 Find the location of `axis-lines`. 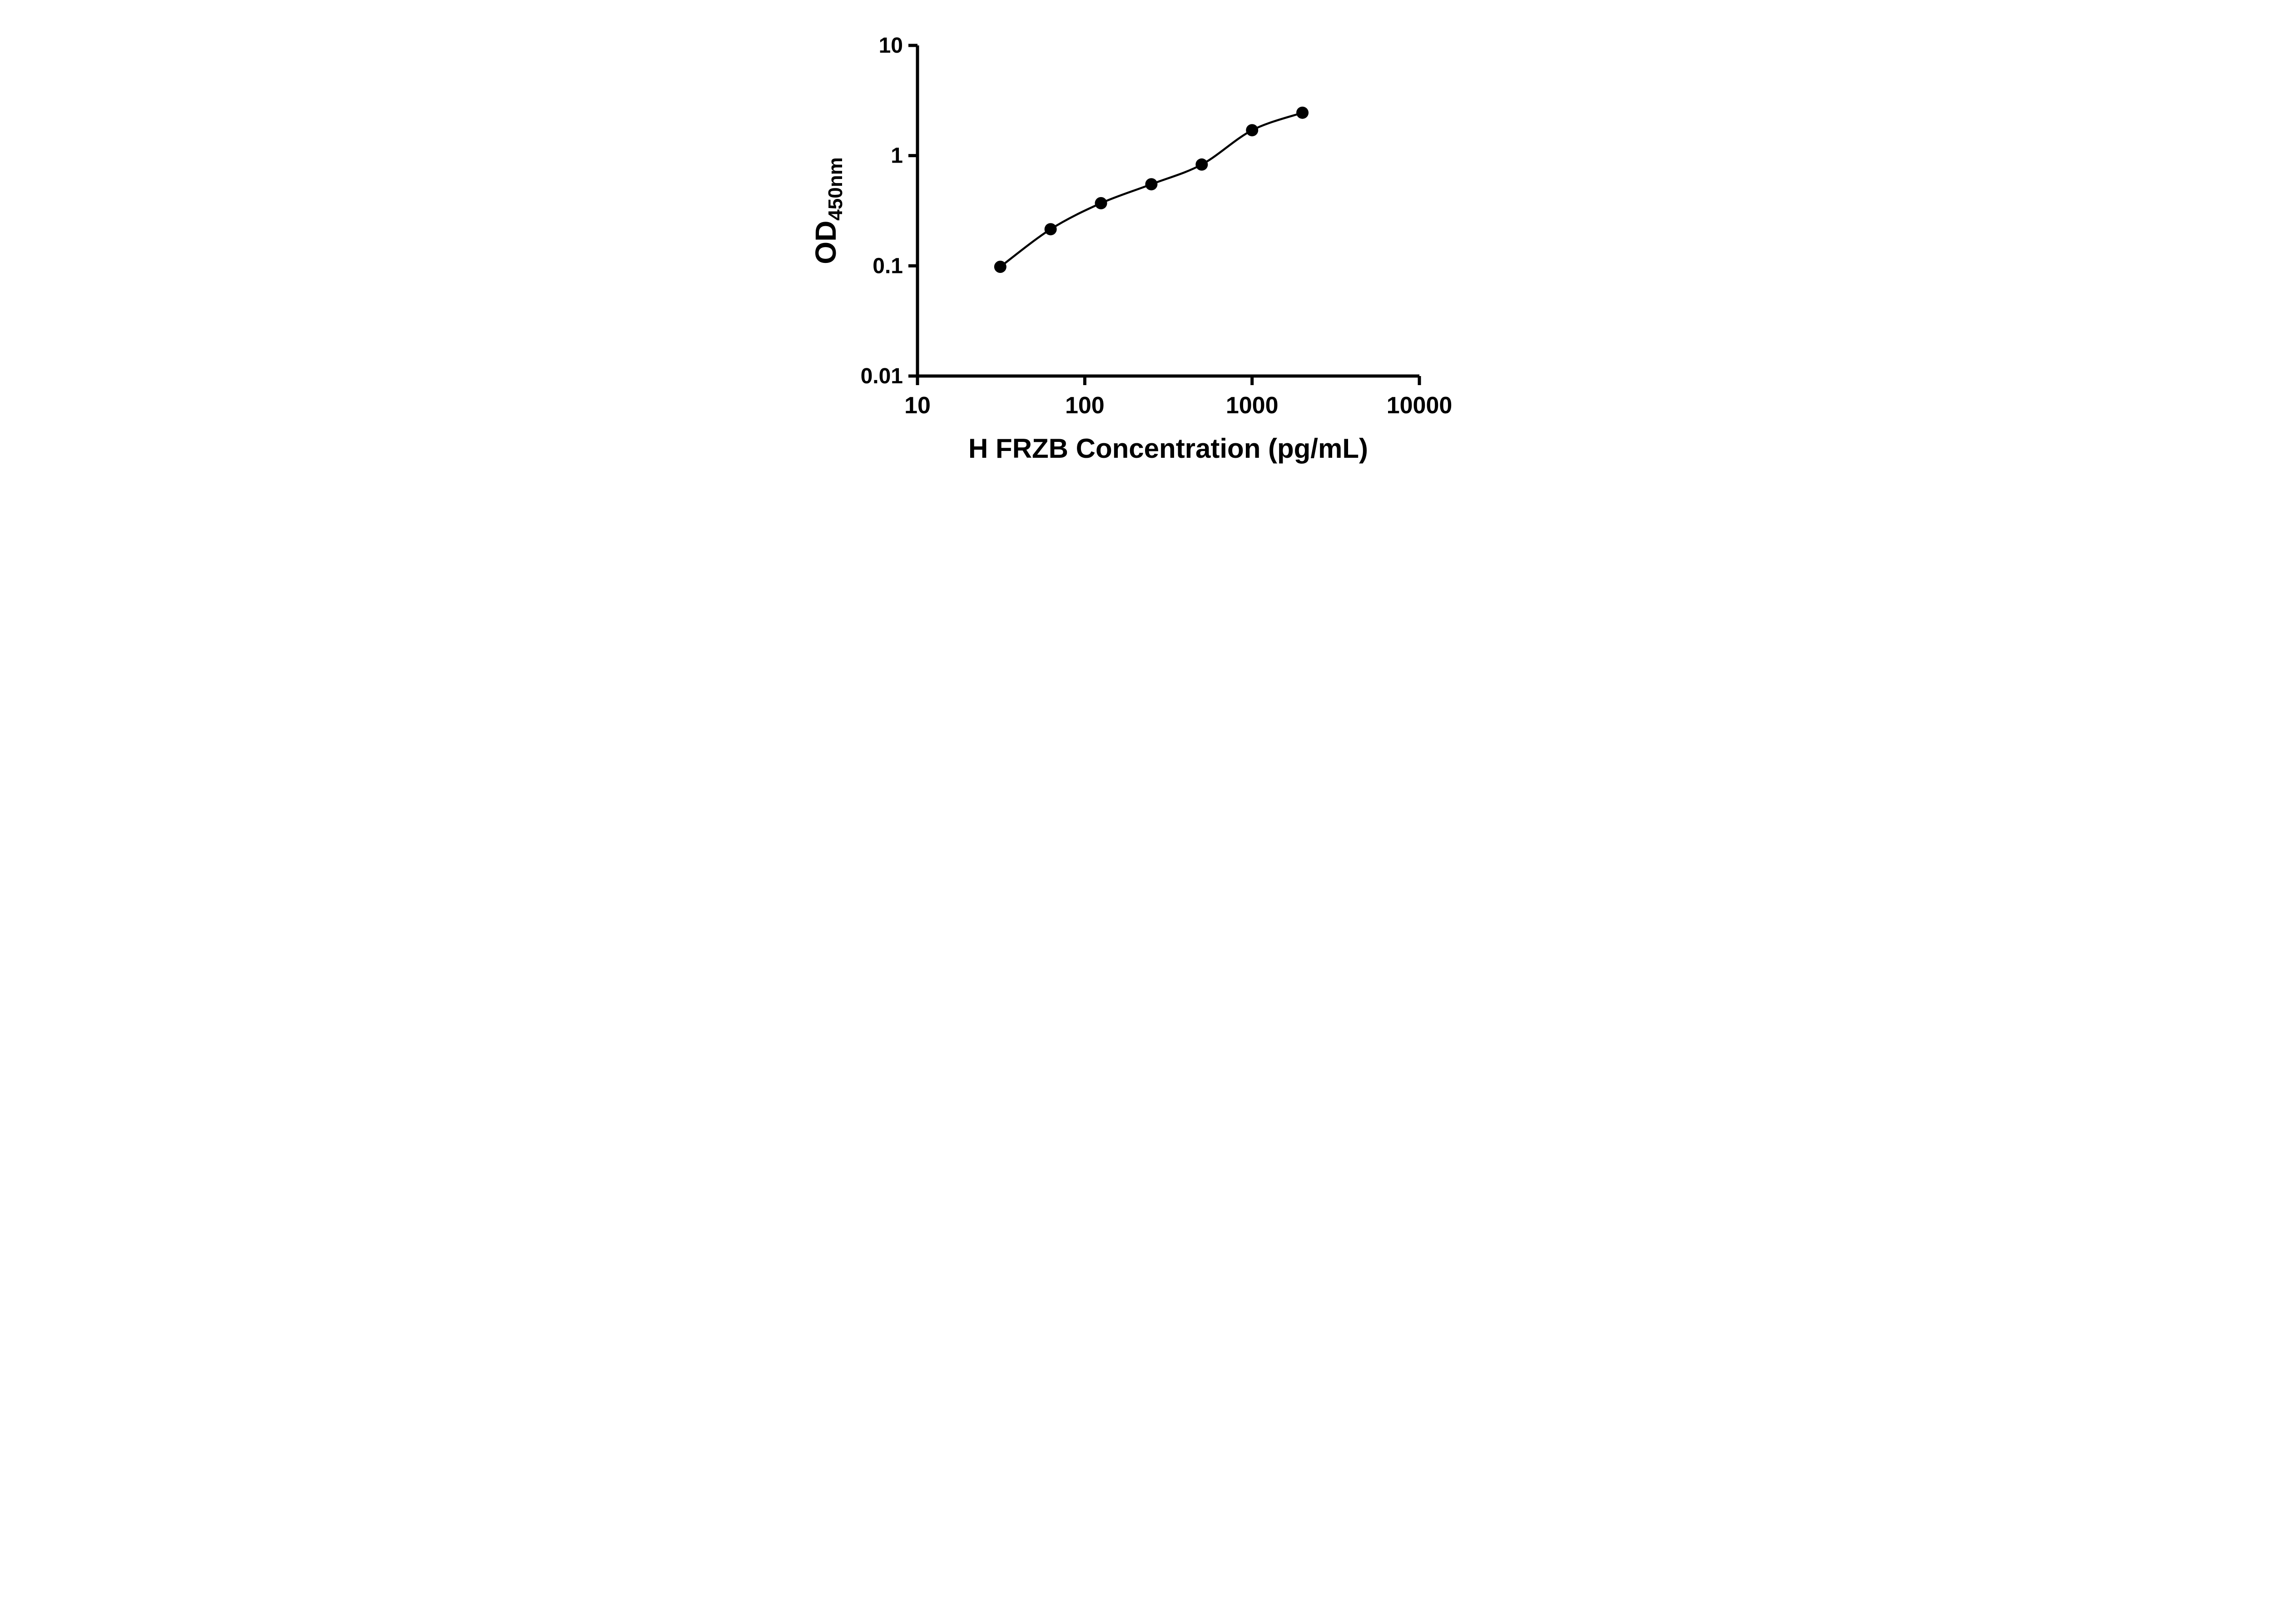

axis-lines is located at coordinates (1167, 211).